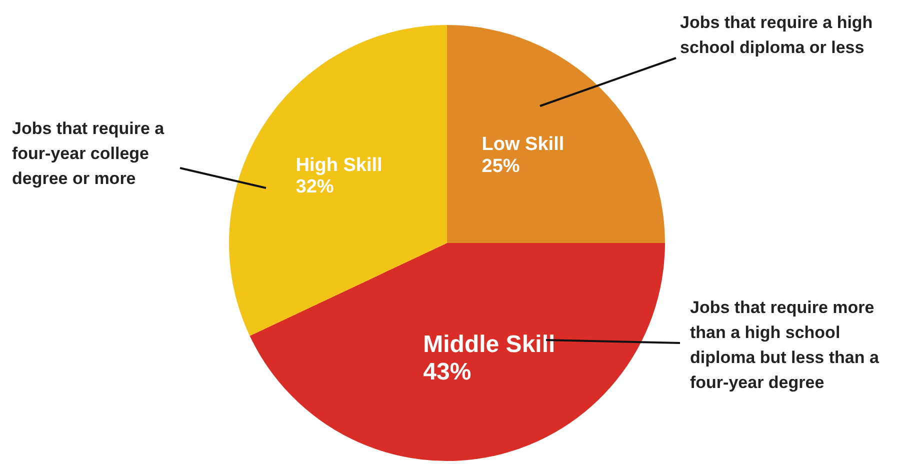  I want to click on slice-label: Middle Skill, so click(489, 344).